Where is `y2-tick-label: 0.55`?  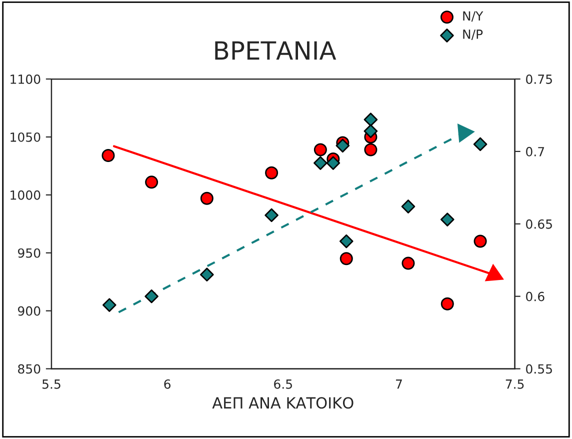
y2-tick-label: 0.55 is located at coordinates (539, 369).